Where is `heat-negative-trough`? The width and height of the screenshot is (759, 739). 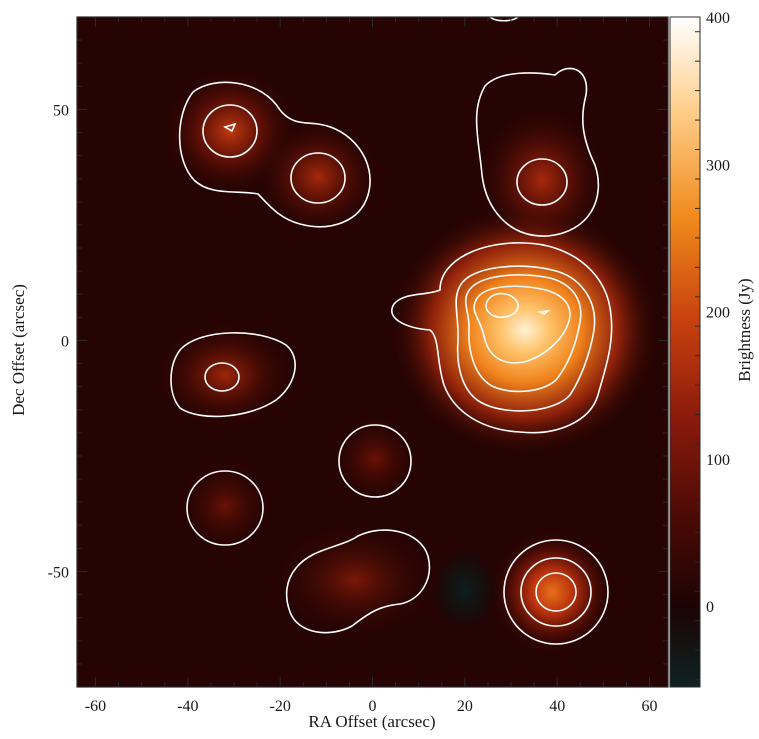 heat-negative-trough is located at coordinates (465, 590).